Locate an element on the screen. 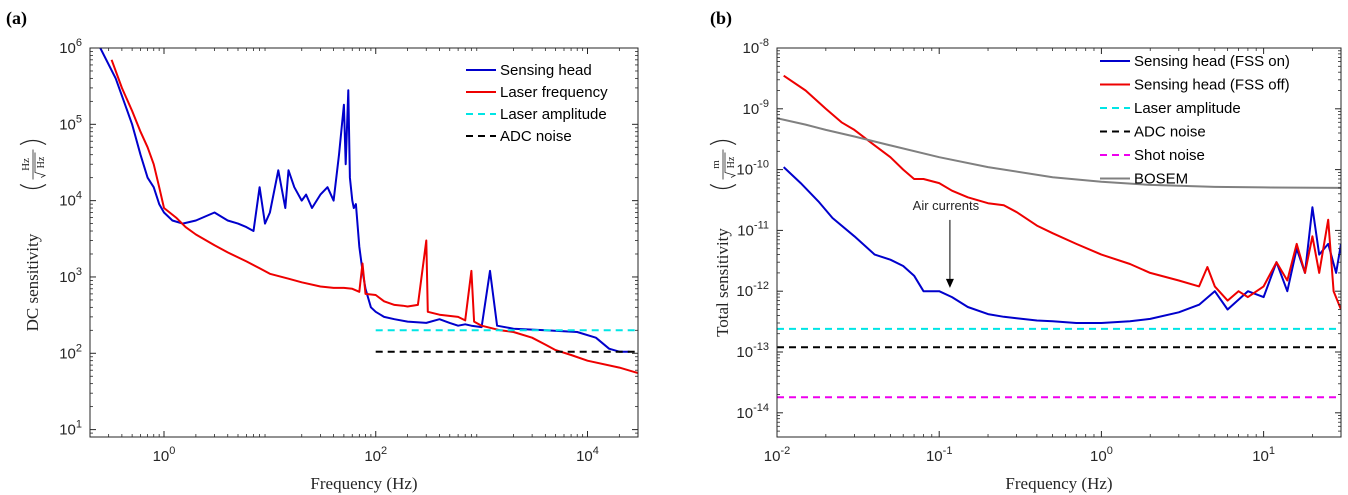  x-tick-label: 10¹ is located at coordinates (1263, 455).